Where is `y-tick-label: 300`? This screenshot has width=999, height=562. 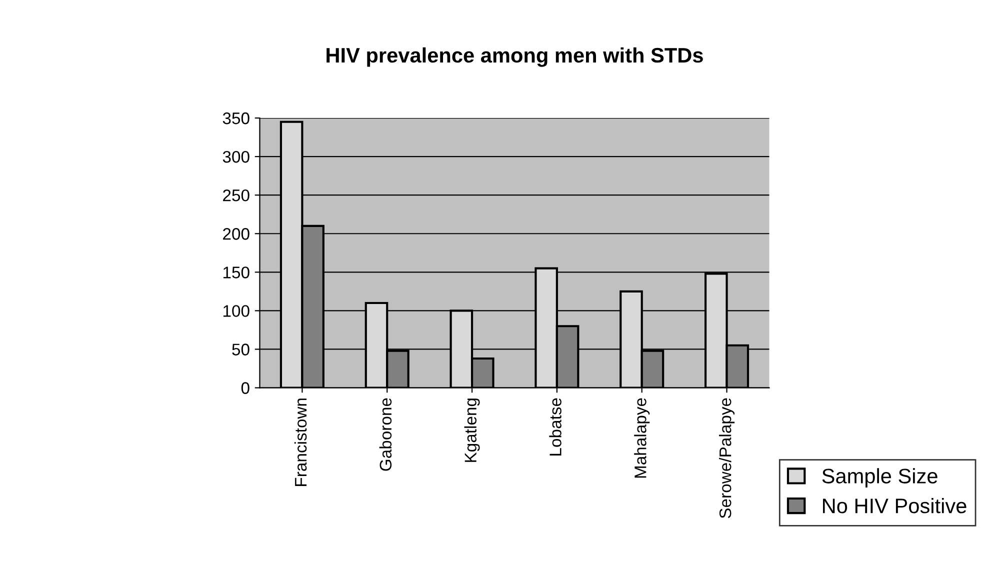 y-tick-label: 300 is located at coordinates (236, 156).